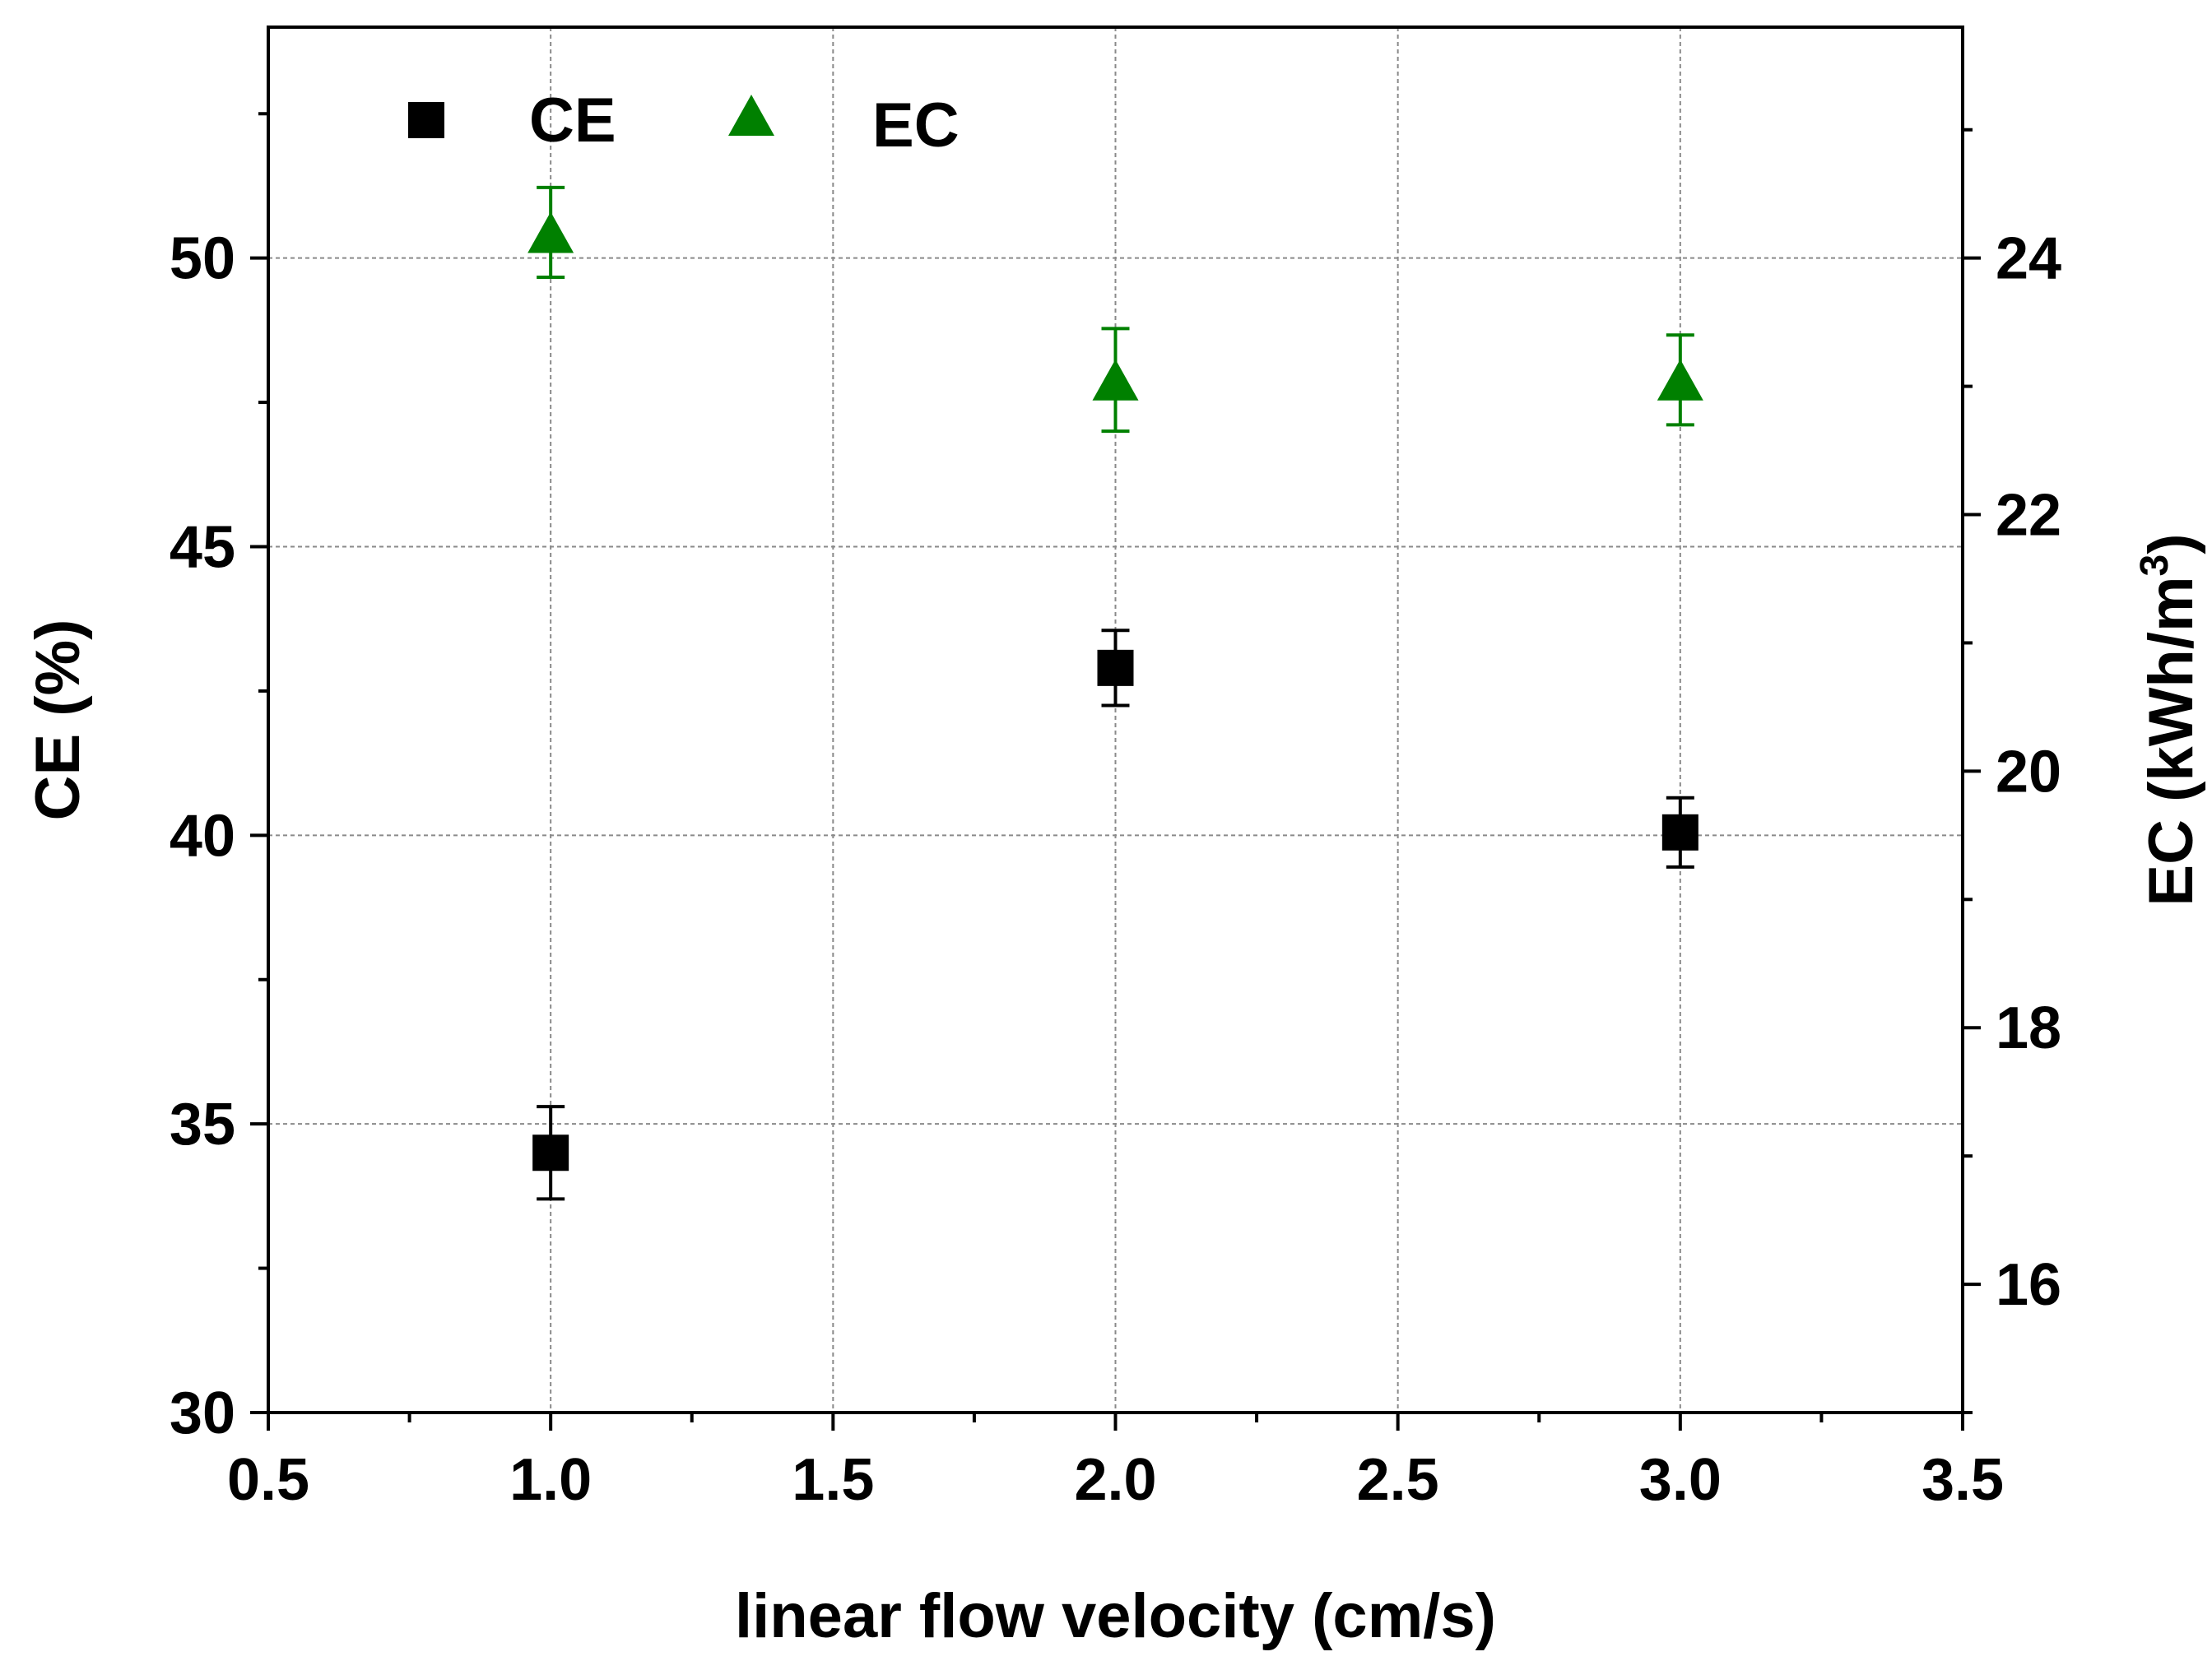 The image size is (2212, 1661). I want to click on x-tick-label: 1.5, so click(833, 1480).